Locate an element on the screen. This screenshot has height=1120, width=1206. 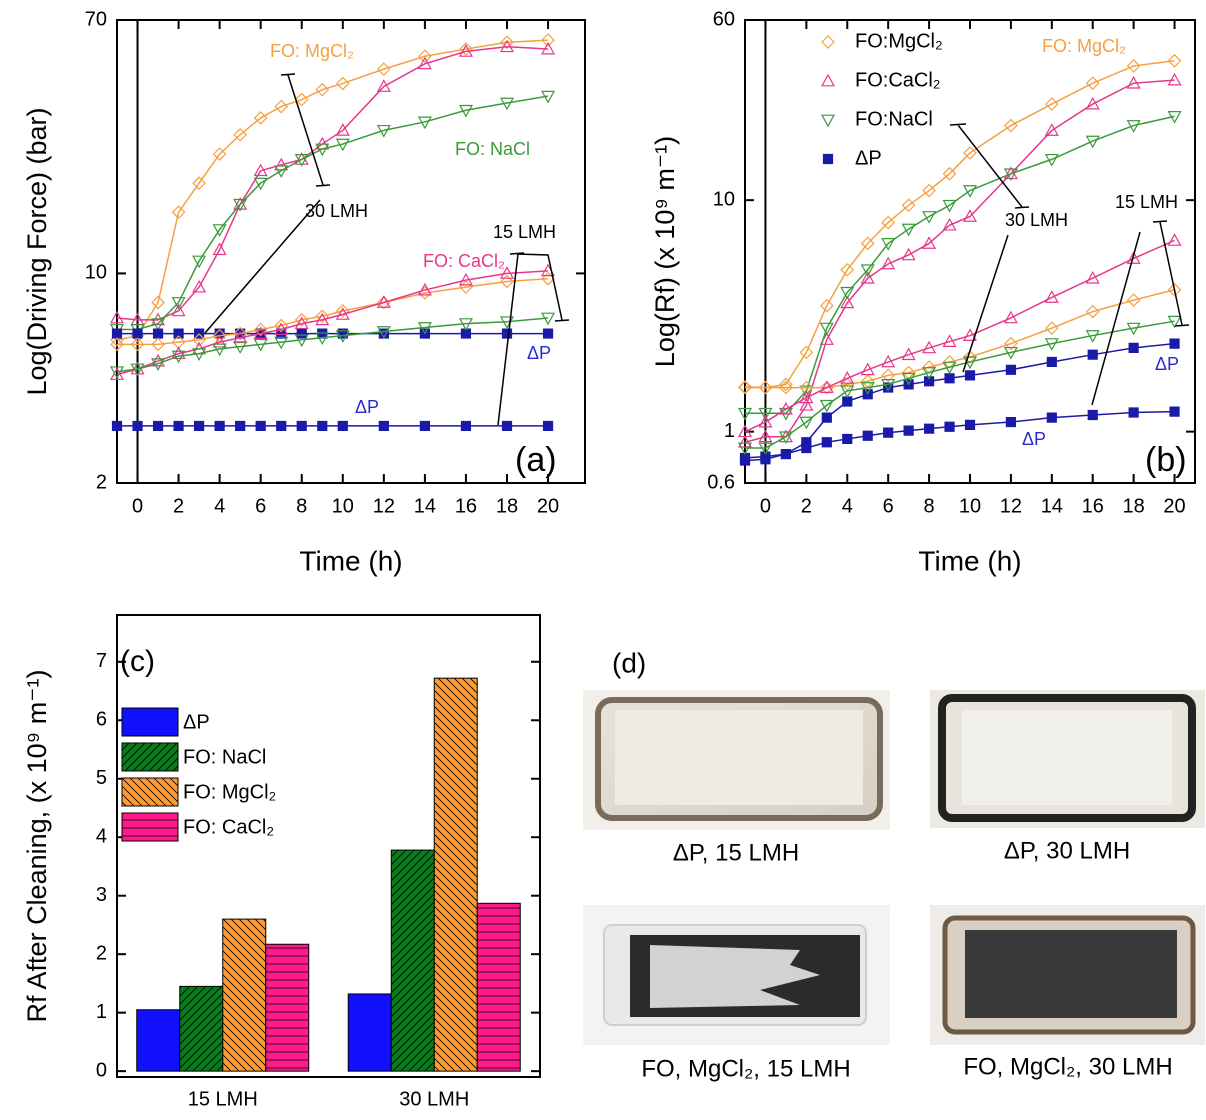
annotation: FO: NaCl is located at coordinates (492, 149).